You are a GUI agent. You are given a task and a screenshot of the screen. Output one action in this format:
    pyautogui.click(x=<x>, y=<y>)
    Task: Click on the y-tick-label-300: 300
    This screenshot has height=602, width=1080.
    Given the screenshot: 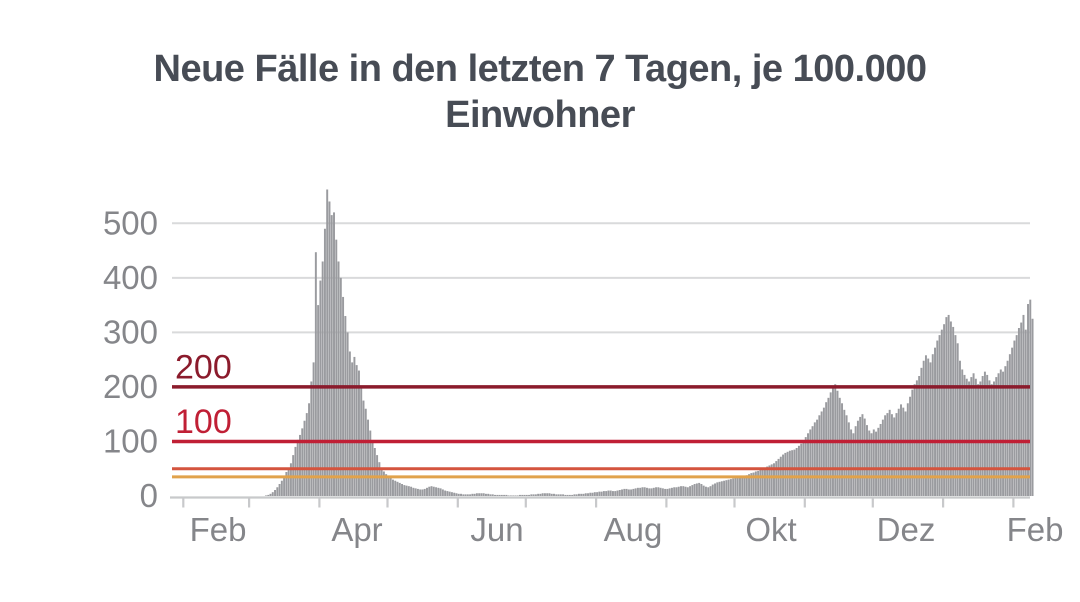 What is the action you would take?
    pyautogui.click(x=130, y=331)
    